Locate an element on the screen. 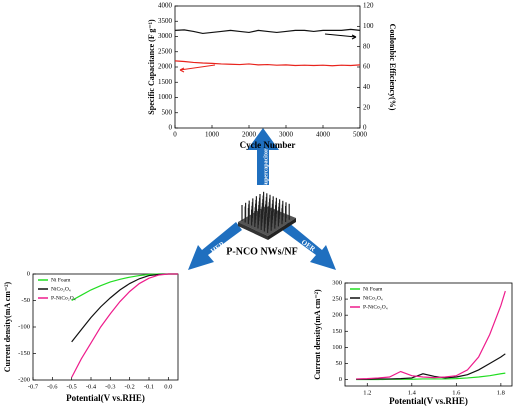 This screenshot has width=520, height=406. y2-tick-label: 120 is located at coordinates (368, 6).